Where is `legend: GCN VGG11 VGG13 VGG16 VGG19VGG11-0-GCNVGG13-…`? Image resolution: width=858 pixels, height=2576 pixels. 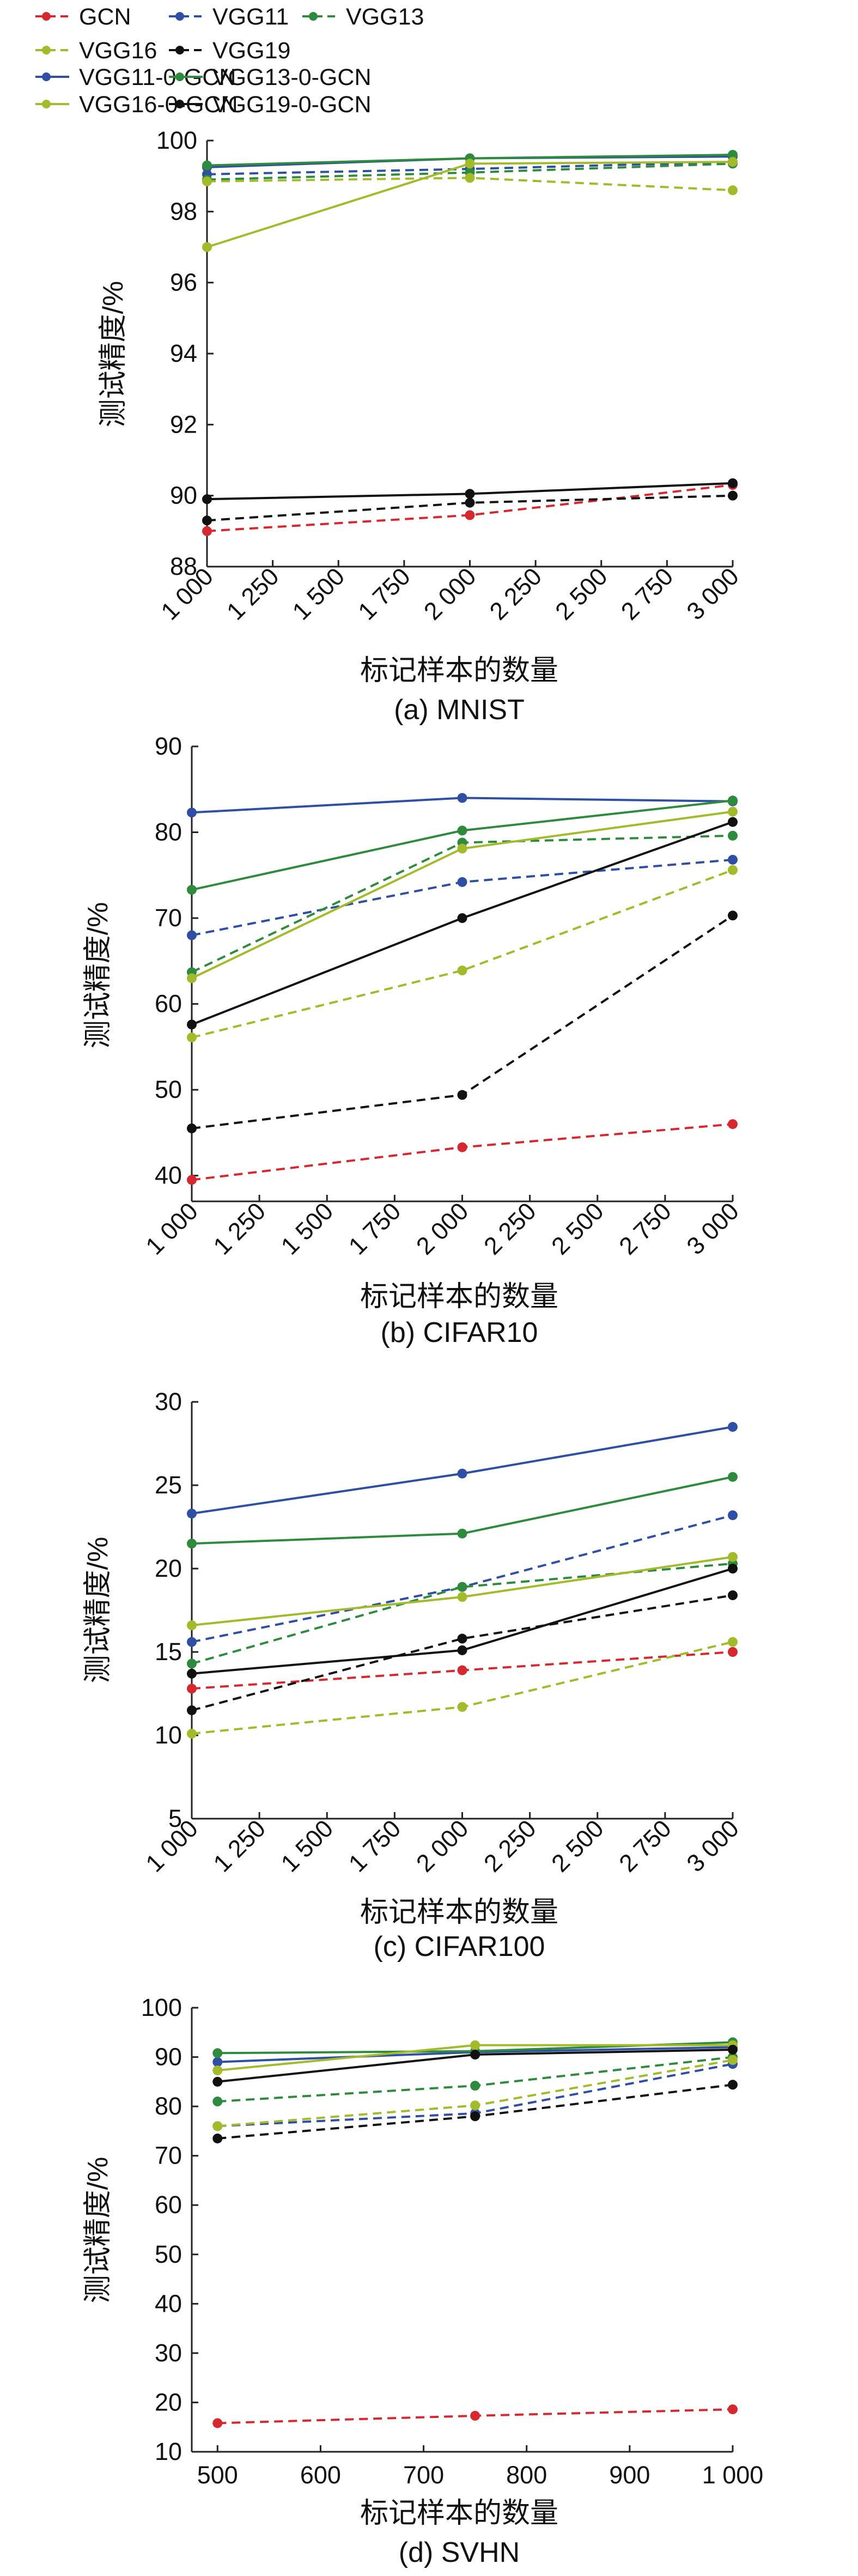
legend: GCN VGG11 VGG13 VGG16 VGG19VGG11-0-GCNVGG13-… is located at coordinates (229, 61).